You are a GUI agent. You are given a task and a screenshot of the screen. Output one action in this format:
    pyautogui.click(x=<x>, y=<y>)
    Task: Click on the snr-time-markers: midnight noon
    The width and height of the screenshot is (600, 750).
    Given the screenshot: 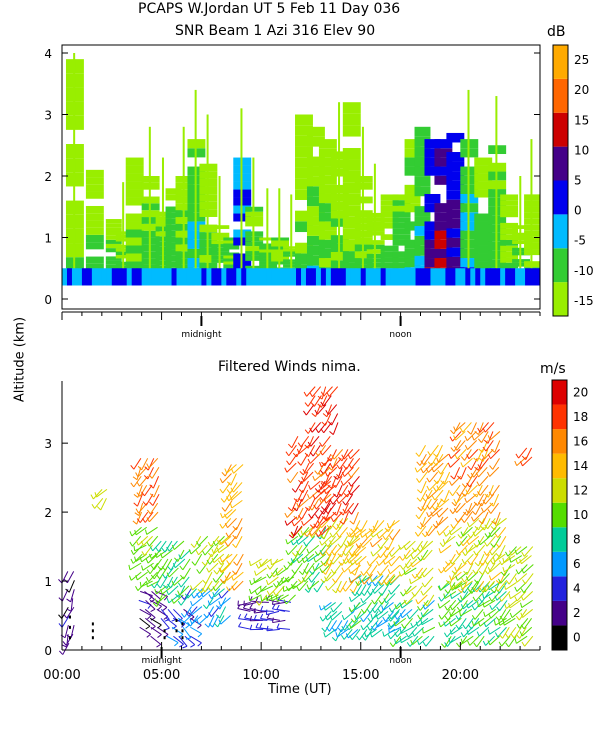 What is the action you would take?
    pyautogui.click(x=296, y=328)
    